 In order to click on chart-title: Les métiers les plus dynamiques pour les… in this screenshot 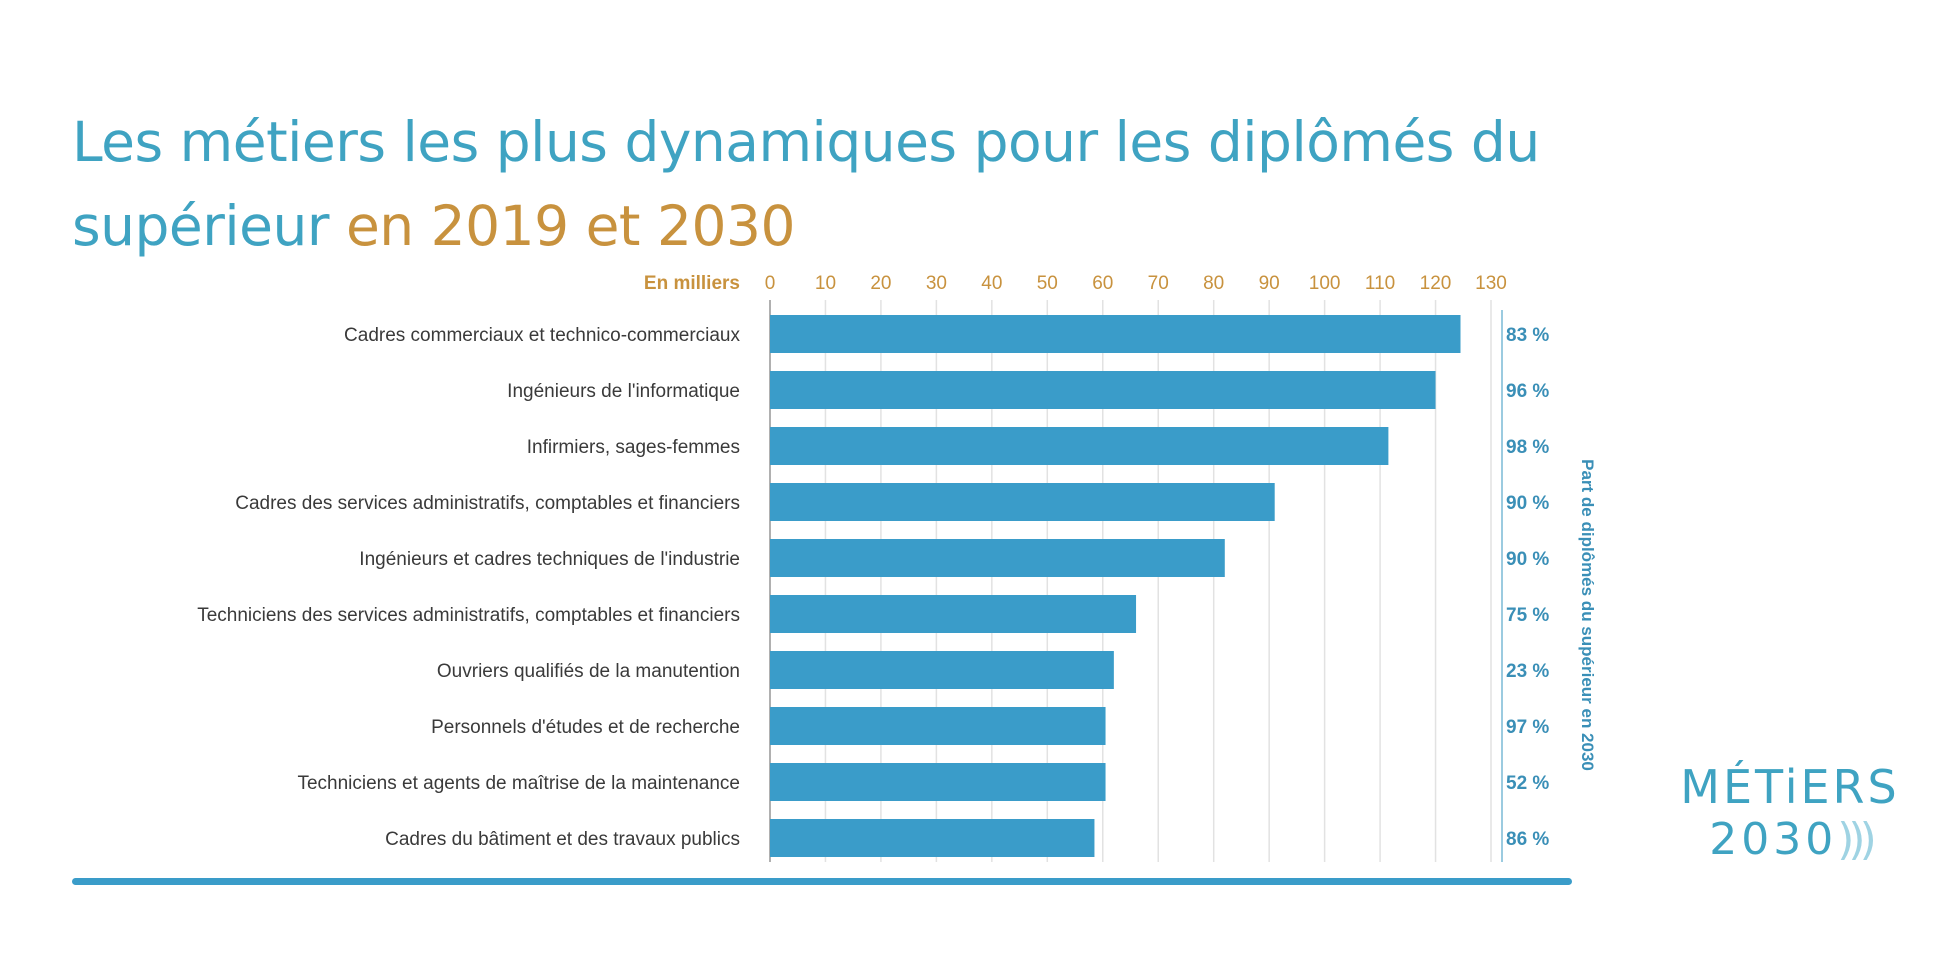, I will do `click(892, 184)`.